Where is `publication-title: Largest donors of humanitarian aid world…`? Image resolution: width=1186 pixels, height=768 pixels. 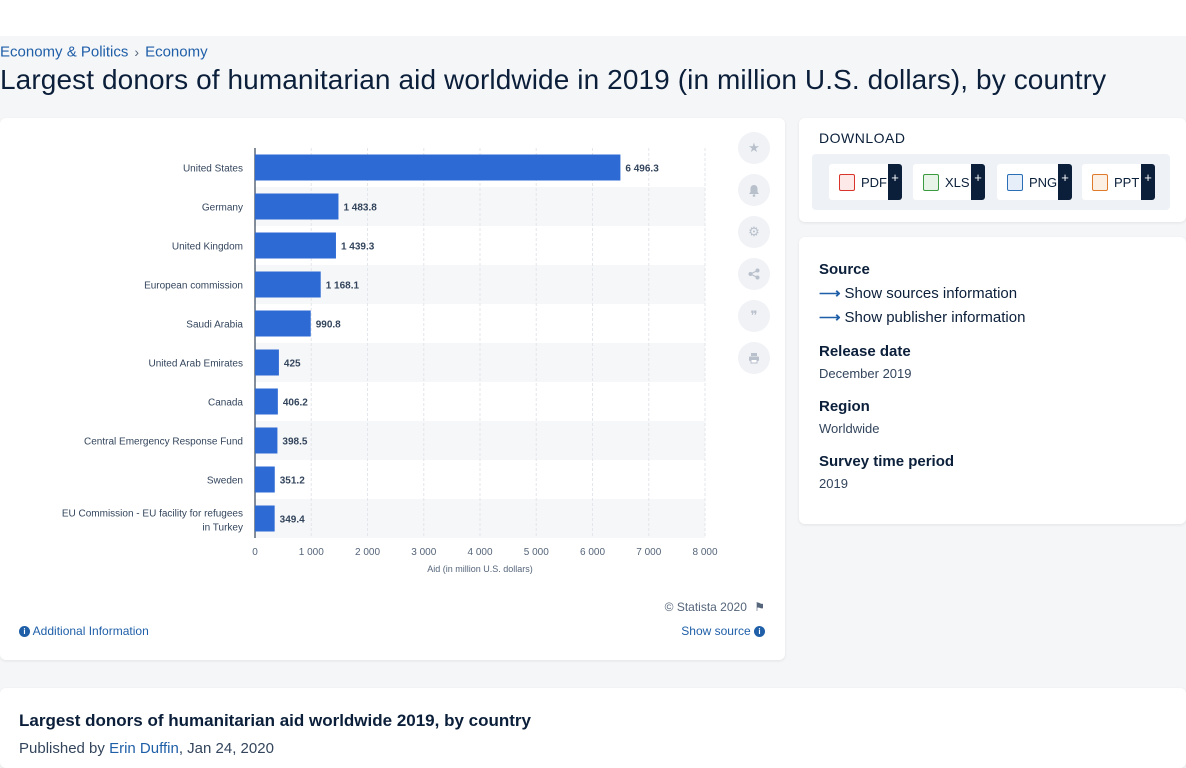 publication-title: Largest donors of humanitarian aid world… is located at coordinates (275, 720).